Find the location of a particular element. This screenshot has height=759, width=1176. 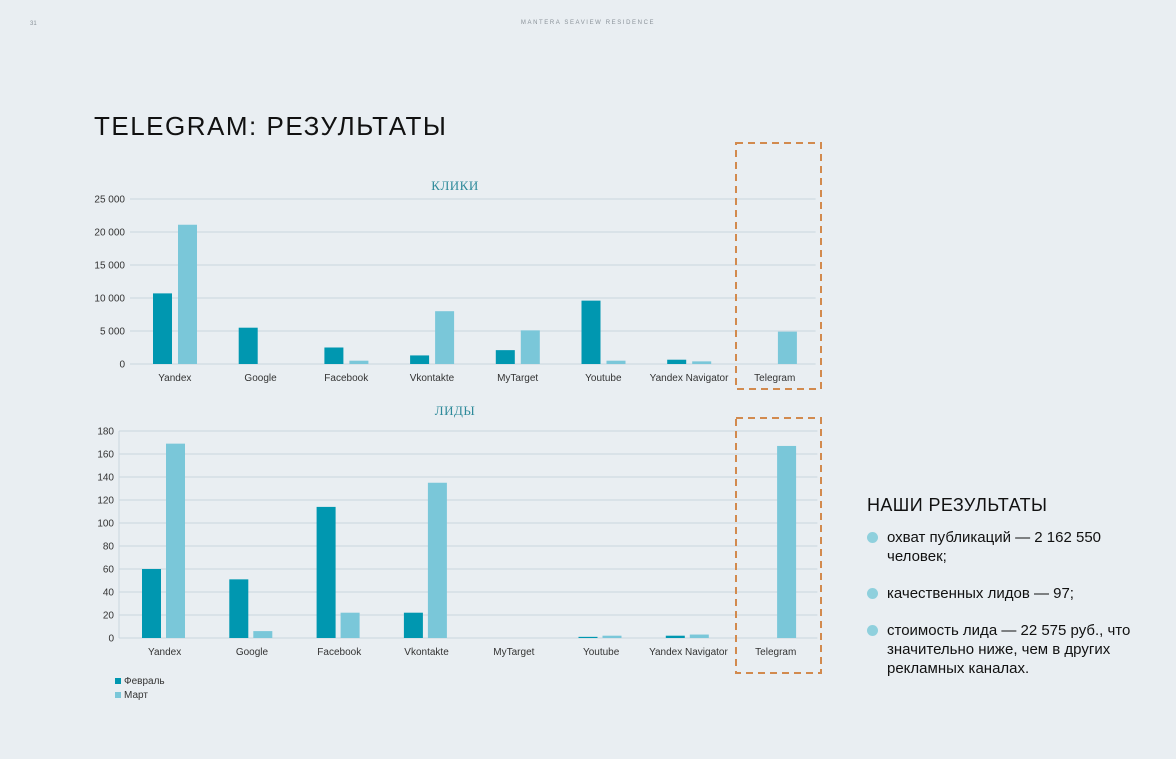

y-tick-label: 5 000 is located at coordinates (112, 332).